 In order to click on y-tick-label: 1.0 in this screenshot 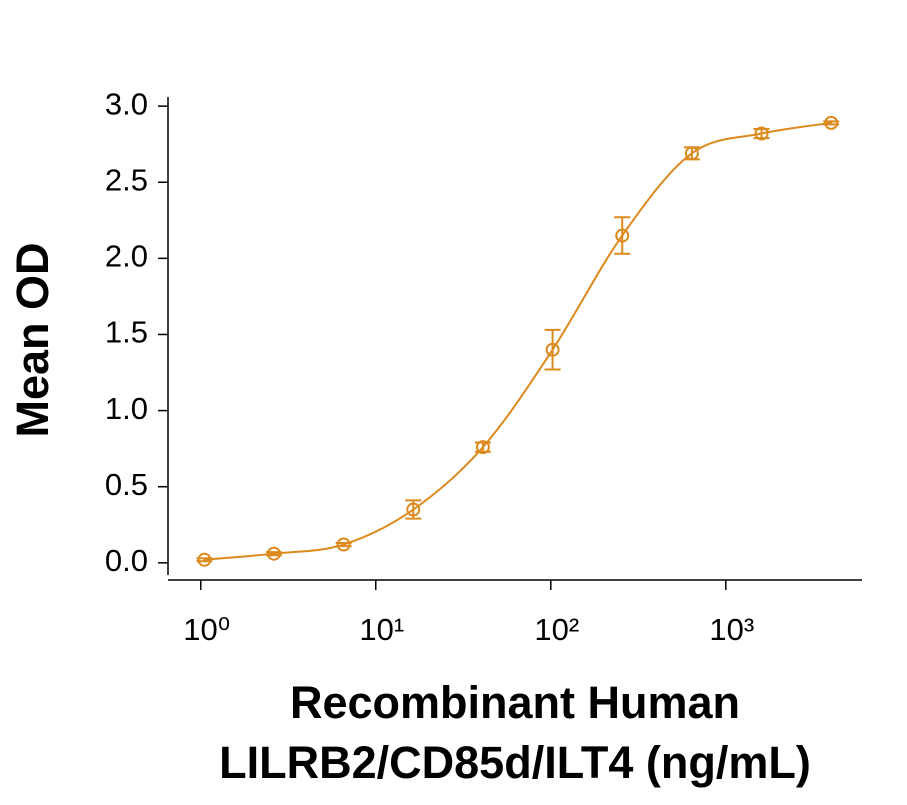, I will do `click(126, 408)`.